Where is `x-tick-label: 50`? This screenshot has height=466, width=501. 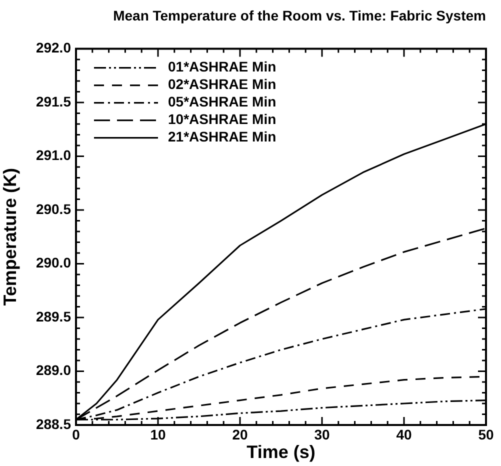 x-tick-label: 50 is located at coordinates (486, 434).